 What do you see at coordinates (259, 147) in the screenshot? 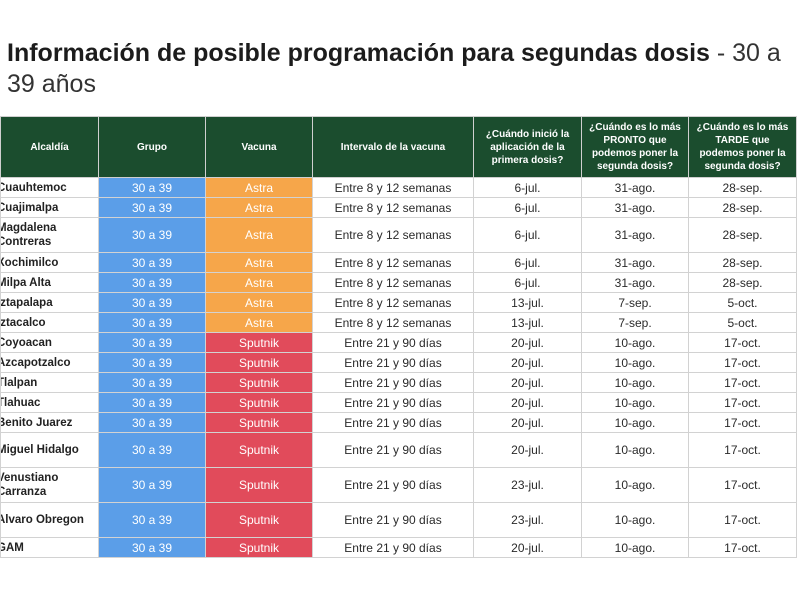
I see `header-vacuna: Vacuna` at bounding box center [259, 147].